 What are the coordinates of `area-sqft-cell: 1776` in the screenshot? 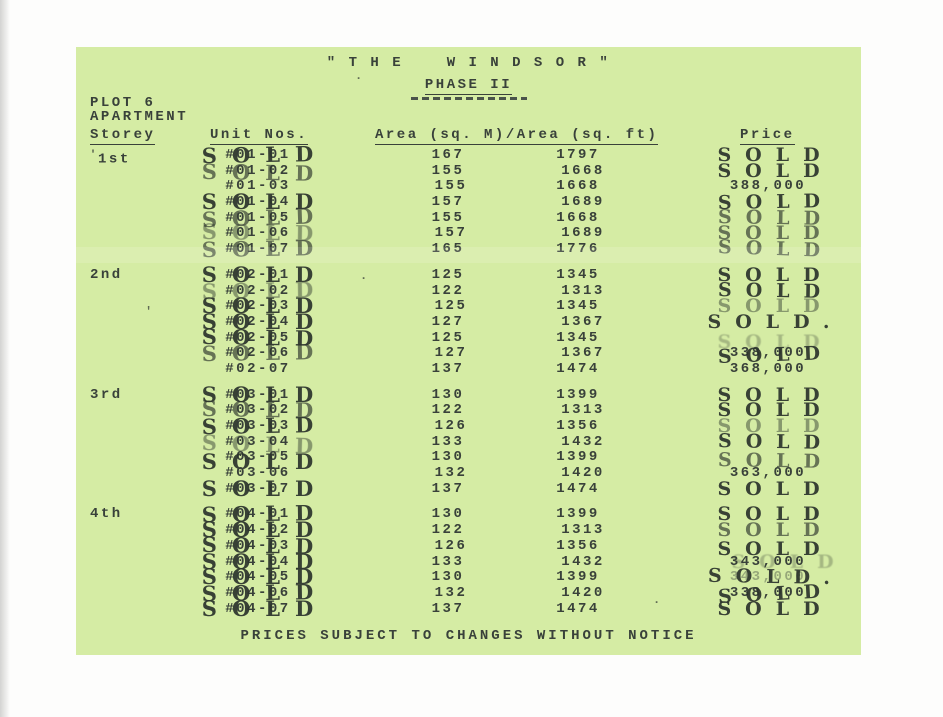 It's located at (578, 249).